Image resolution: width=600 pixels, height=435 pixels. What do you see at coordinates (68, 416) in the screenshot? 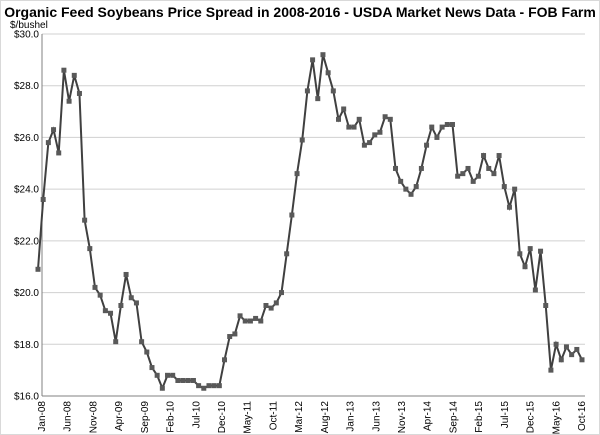
I see `x-tick-label: Jun-08` at bounding box center [68, 416].